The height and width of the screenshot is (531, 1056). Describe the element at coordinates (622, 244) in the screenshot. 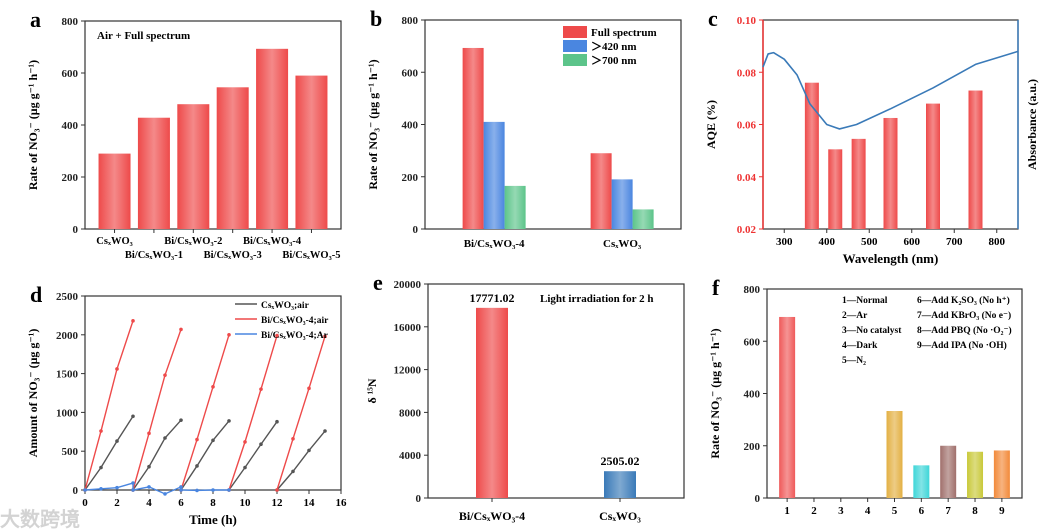

I see `x-tick-label: CsₓWO₃` at that location.